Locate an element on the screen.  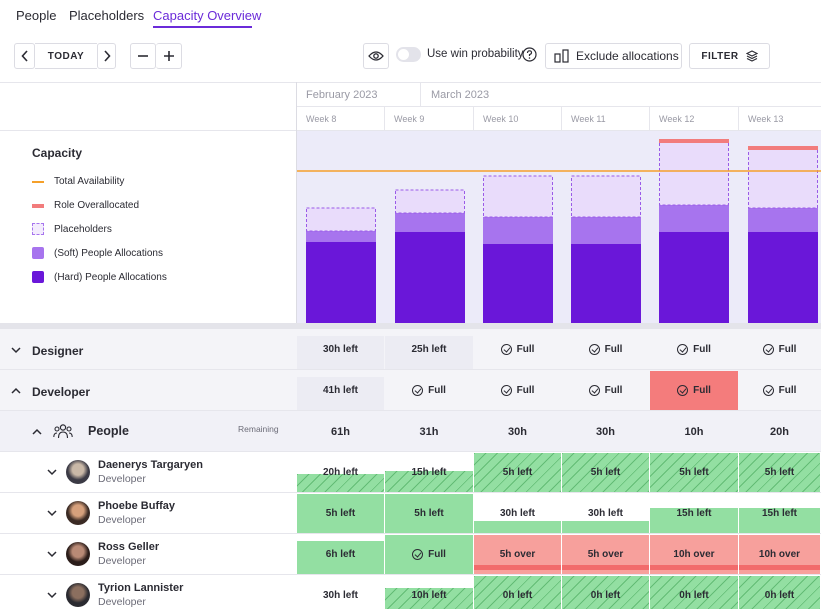
week-separator is located at coordinates (473, 118).